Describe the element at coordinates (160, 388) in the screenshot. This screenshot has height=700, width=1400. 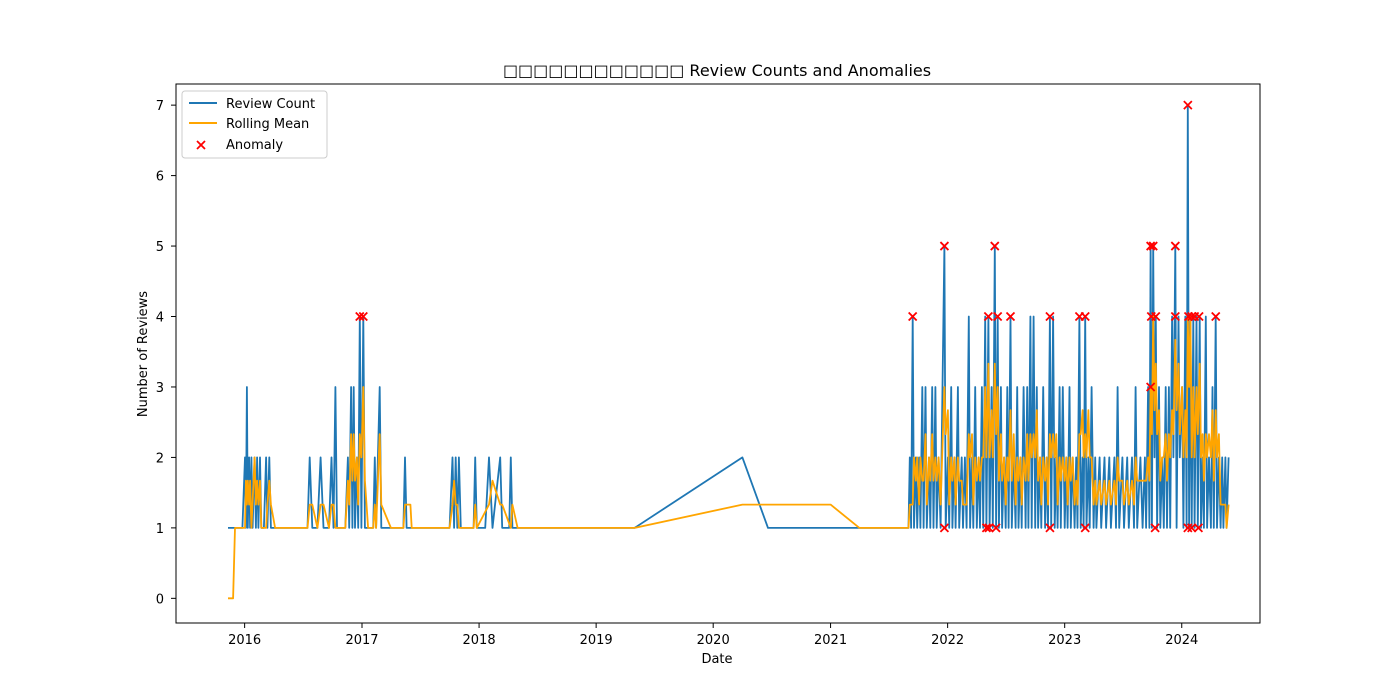
I see `y-tick-label: 3` at that location.